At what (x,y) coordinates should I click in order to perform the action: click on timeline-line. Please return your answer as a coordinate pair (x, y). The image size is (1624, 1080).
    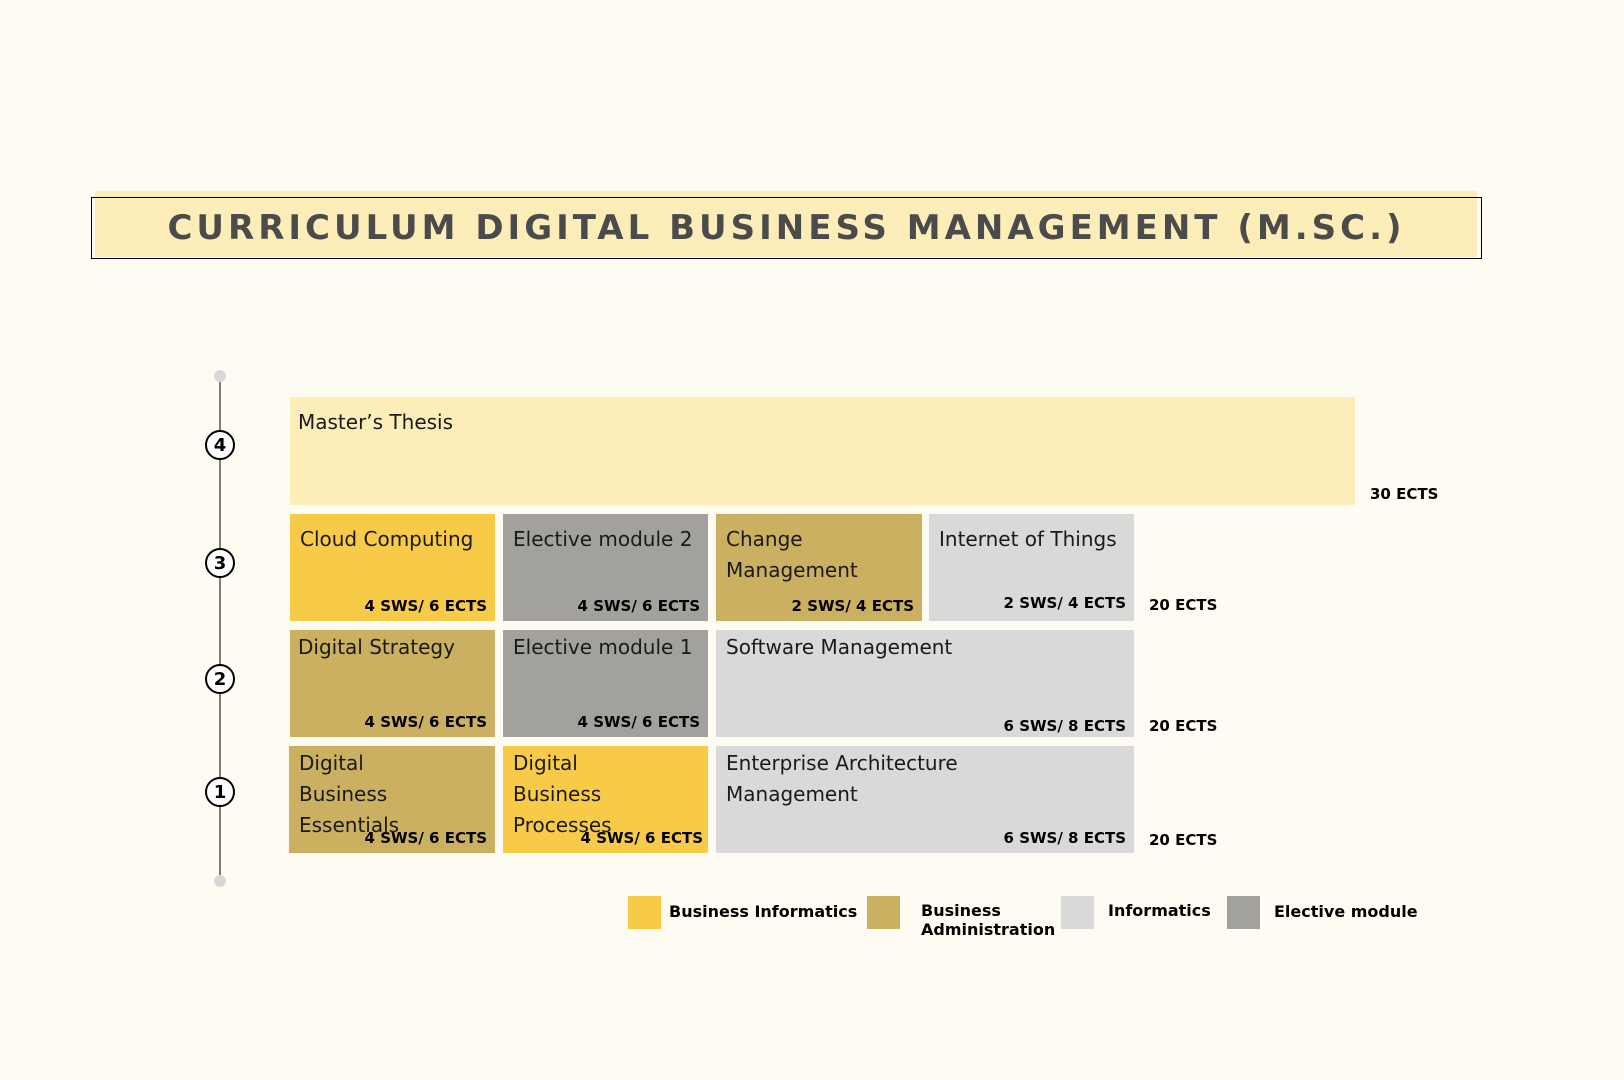
    Looking at the image, I should click on (220, 629).